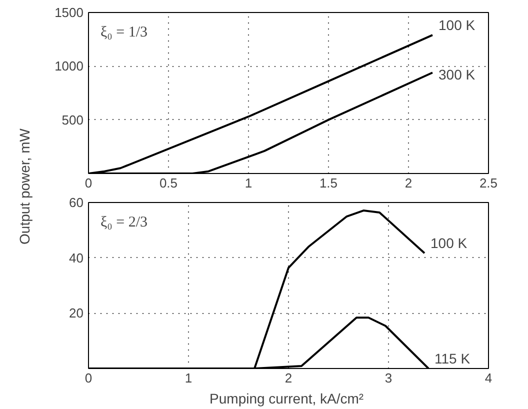 Image resolution: width=528 pixels, height=409 pixels. I want to click on x-tick-label: 2.5, so click(488, 183).